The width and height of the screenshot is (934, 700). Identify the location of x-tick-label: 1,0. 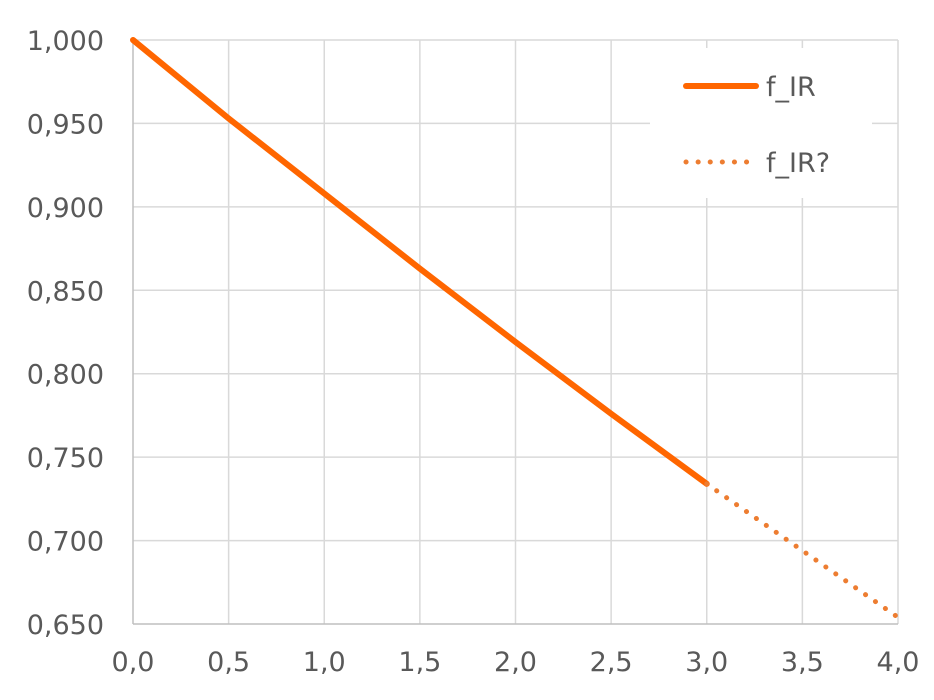
(324, 662).